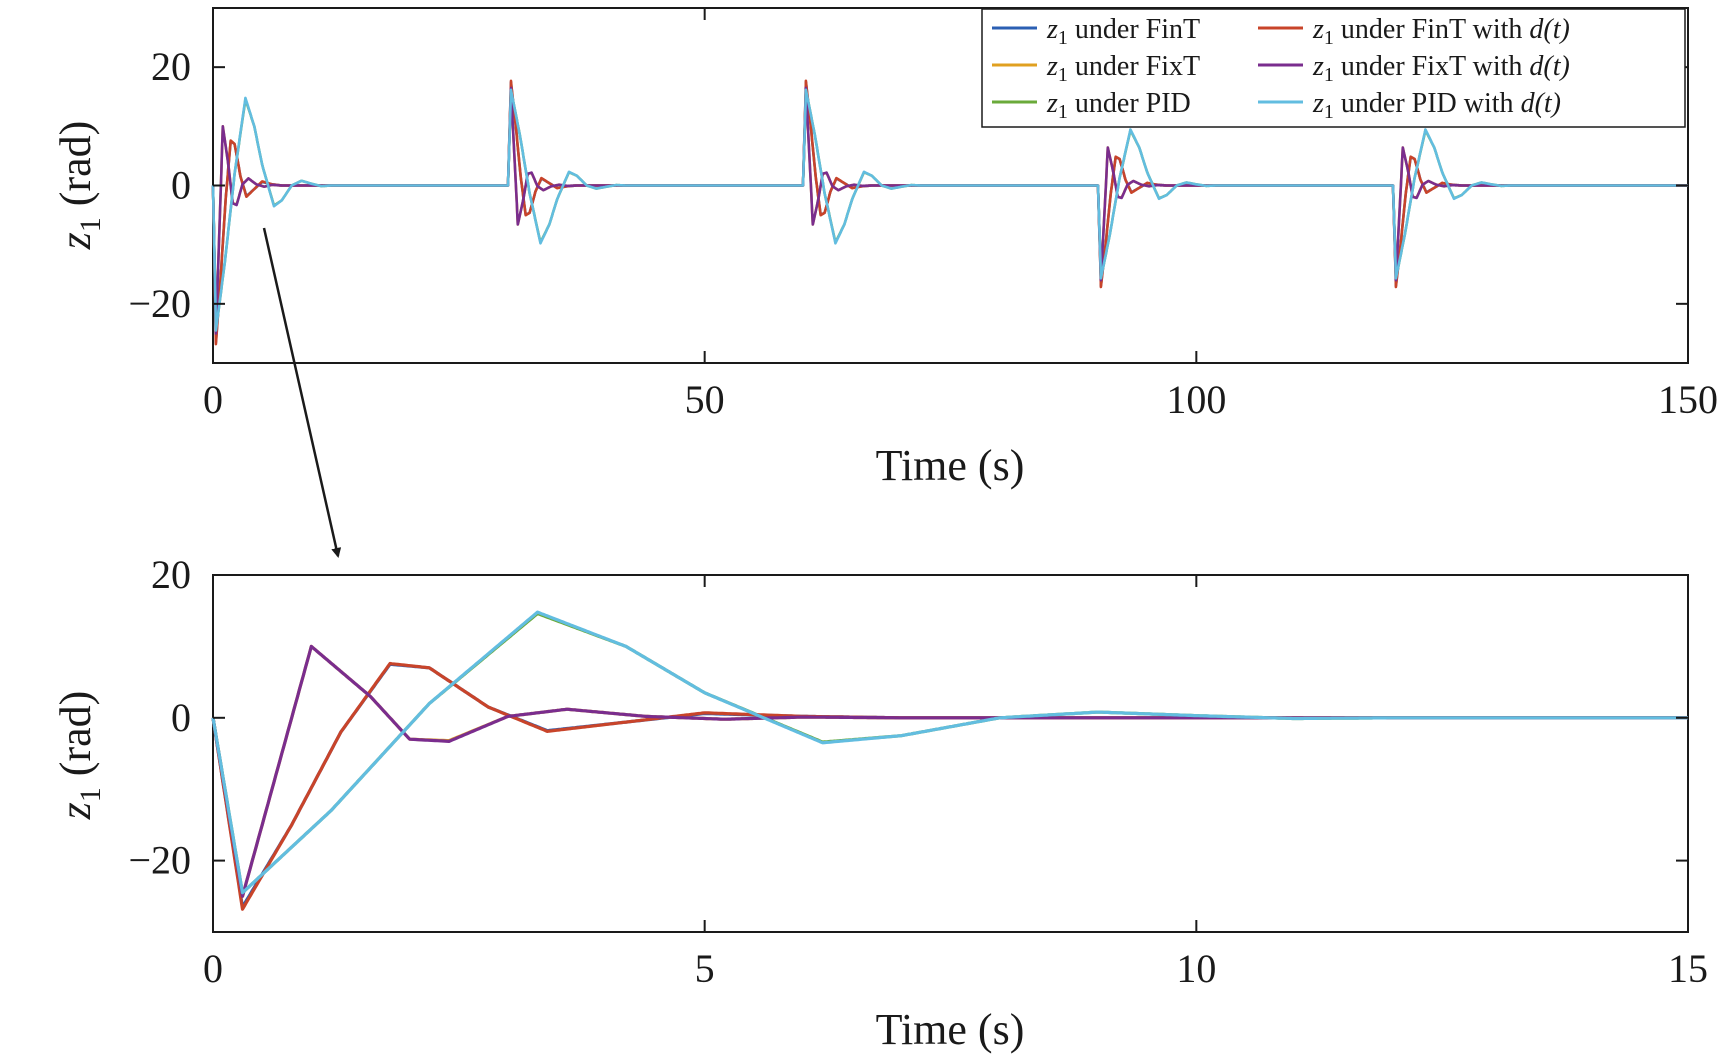 The width and height of the screenshot is (1732, 1055). Describe the element at coordinates (171, 66) in the screenshot. I see `top-ytick-label: 20` at that location.